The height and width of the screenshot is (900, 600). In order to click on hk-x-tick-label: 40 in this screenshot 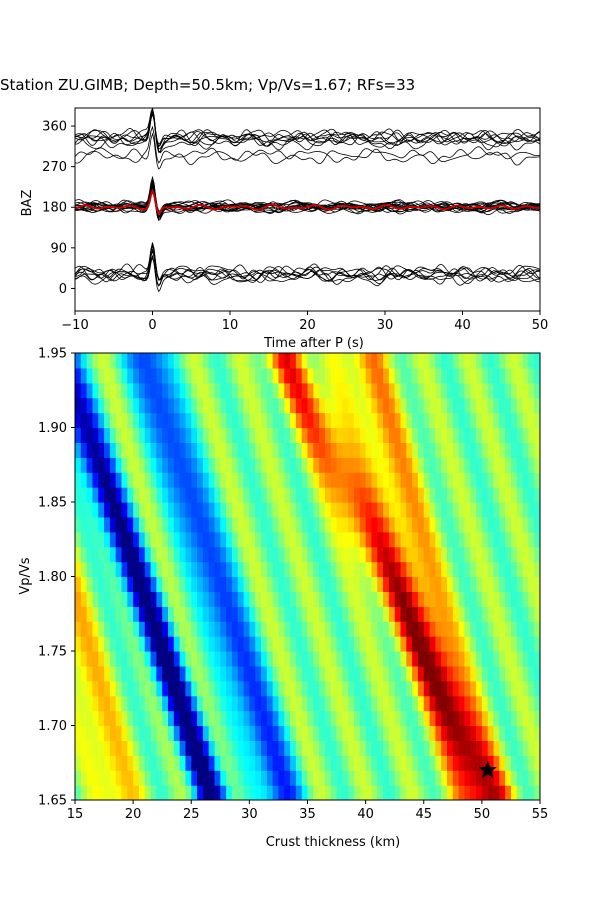, I will do `click(365, 814)`.